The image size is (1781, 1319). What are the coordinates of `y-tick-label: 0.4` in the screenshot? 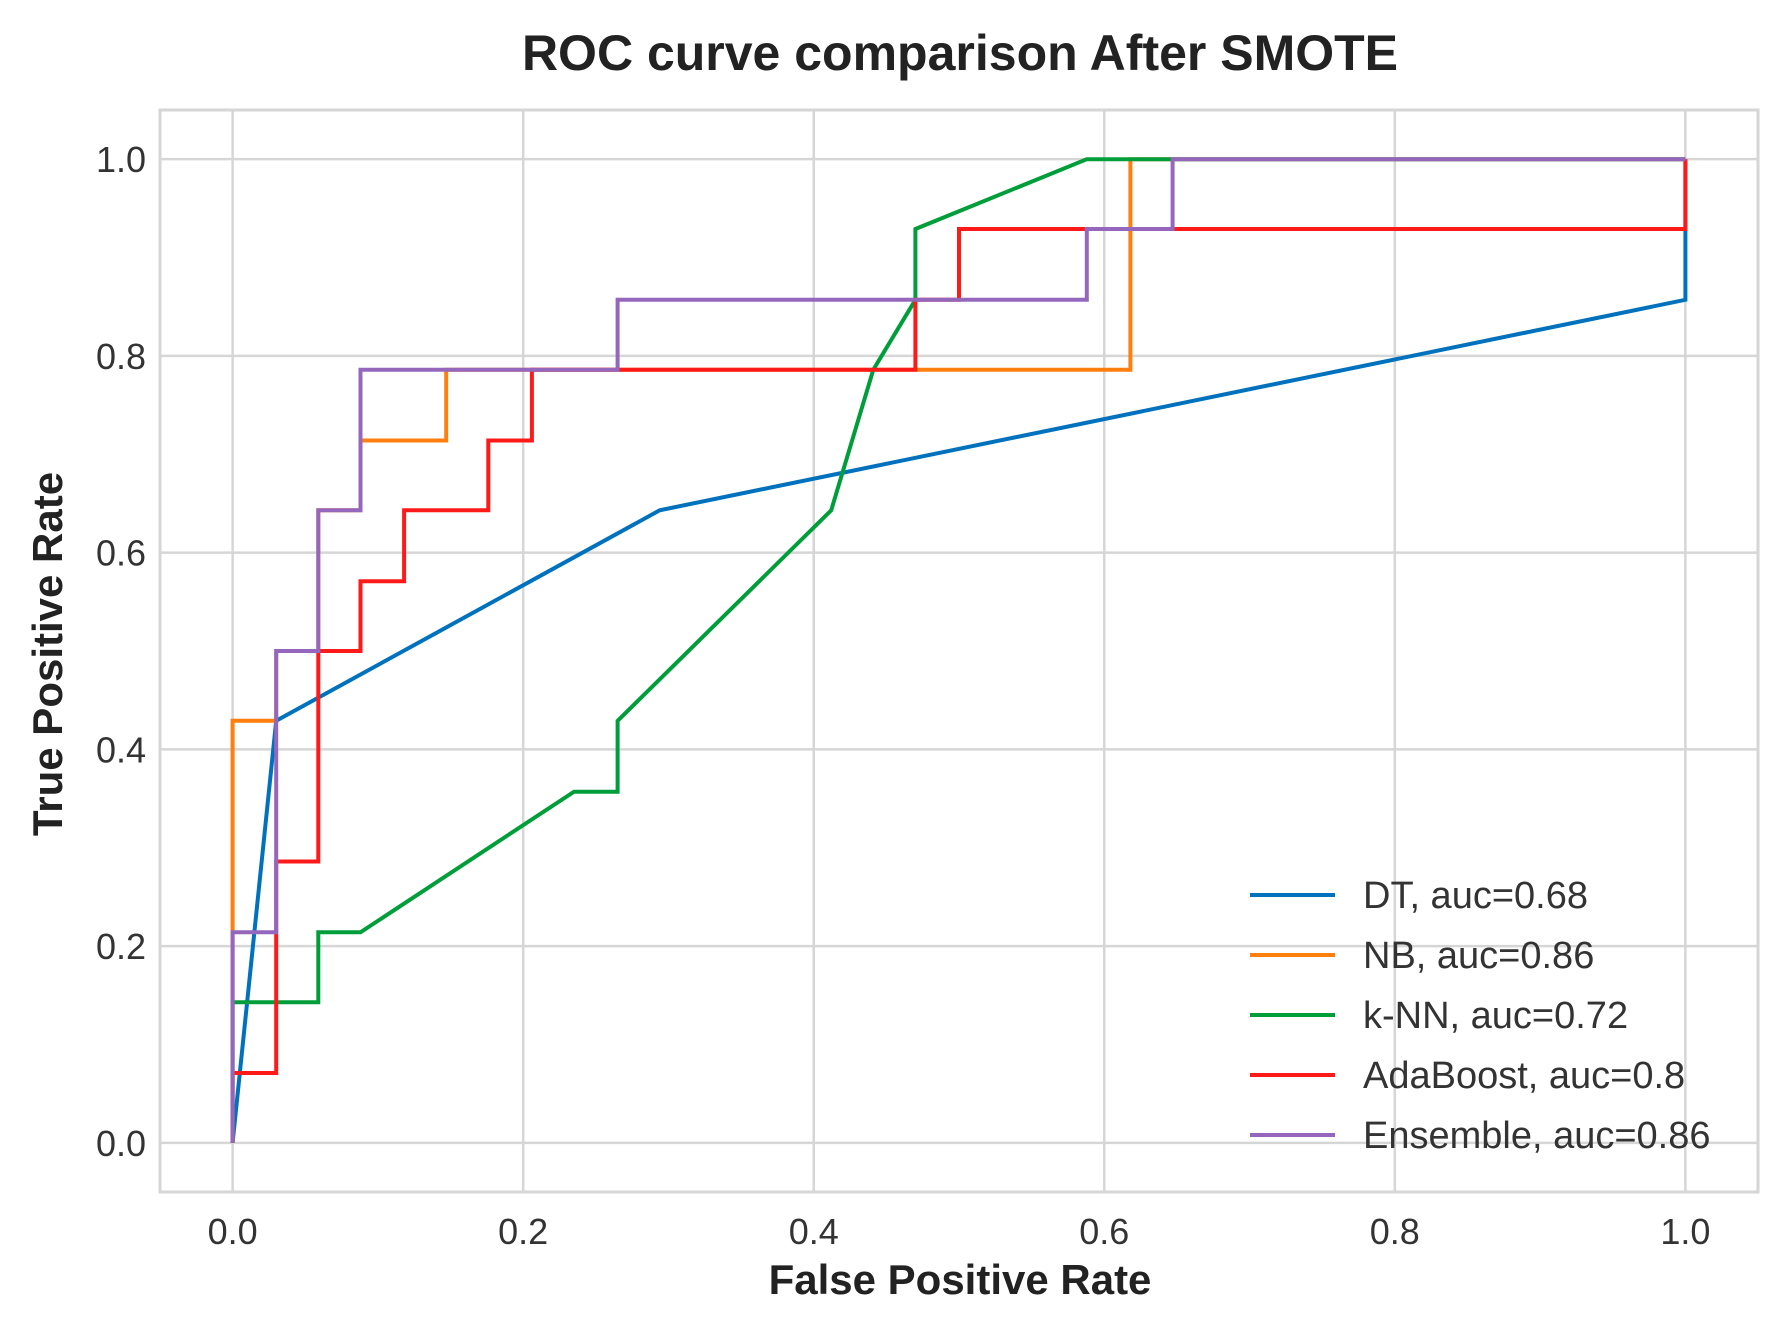 It's located at (121, 749).